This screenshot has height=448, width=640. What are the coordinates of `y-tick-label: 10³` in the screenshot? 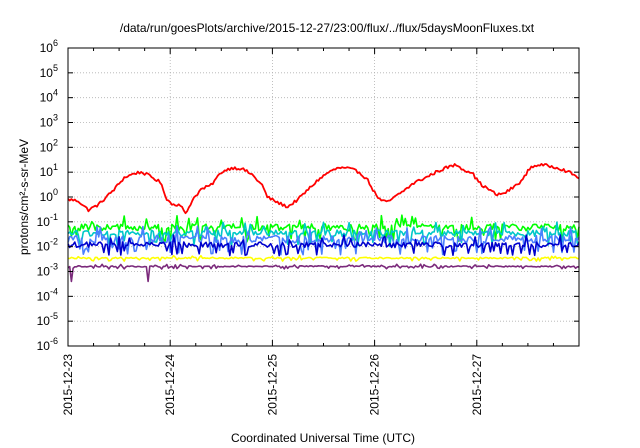 It's located at (49, 121).